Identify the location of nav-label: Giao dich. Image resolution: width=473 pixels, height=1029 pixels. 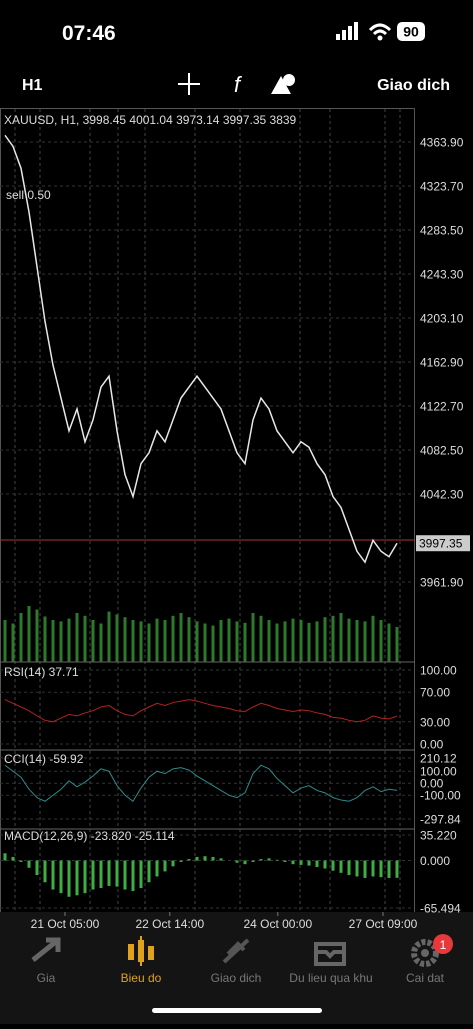
(236, 978).